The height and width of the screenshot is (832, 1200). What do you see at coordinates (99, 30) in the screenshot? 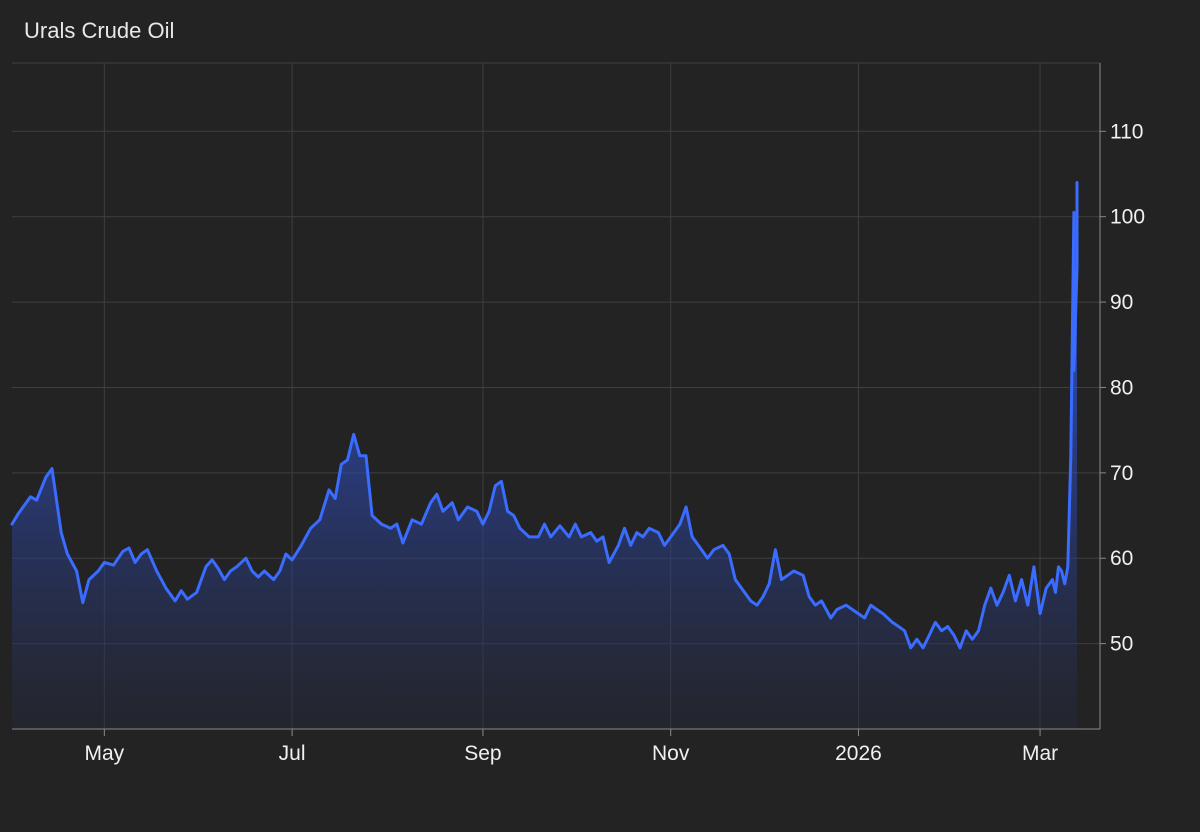
I see `chart-title: Urals Crude Oil` at bounding box center [99, 30].